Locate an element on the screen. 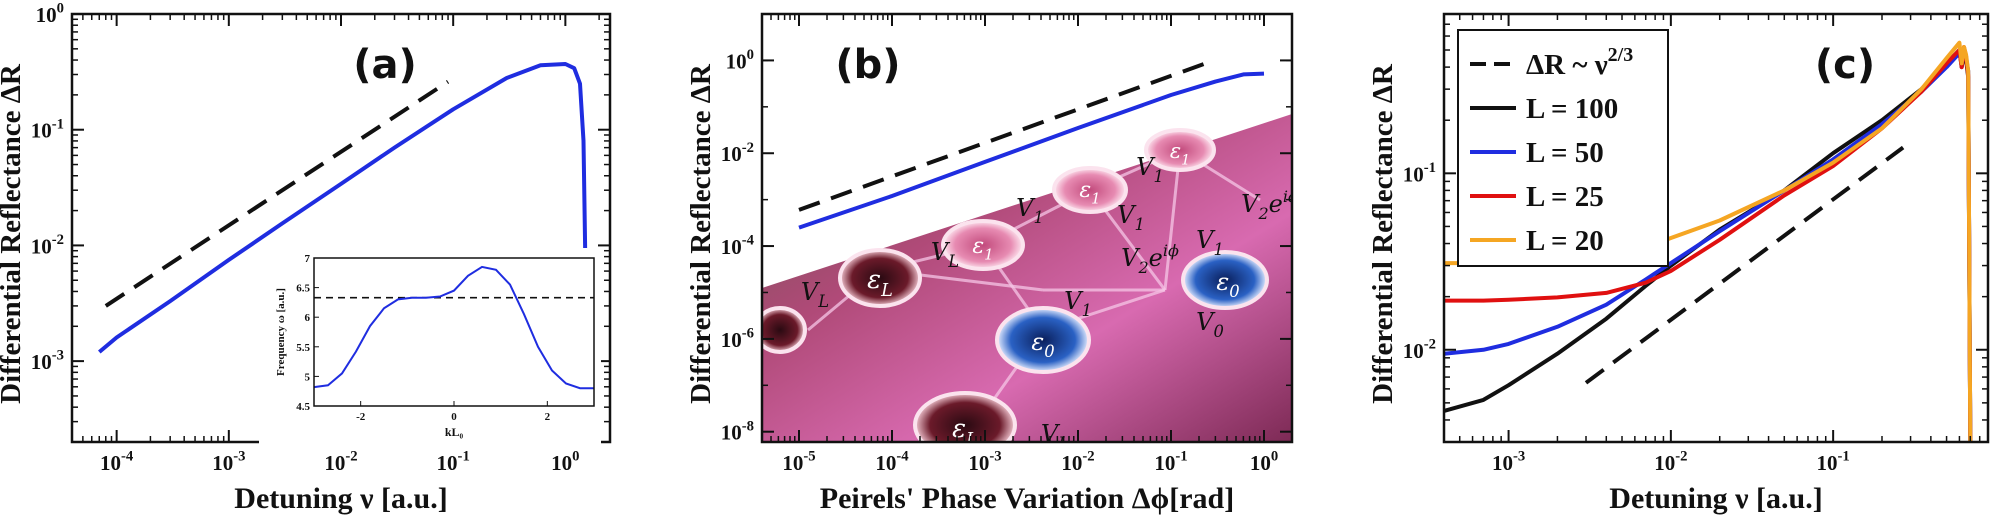 This screenshot has height=521, width=2002. panel-label: (a) is located at coordinates (385, 65).